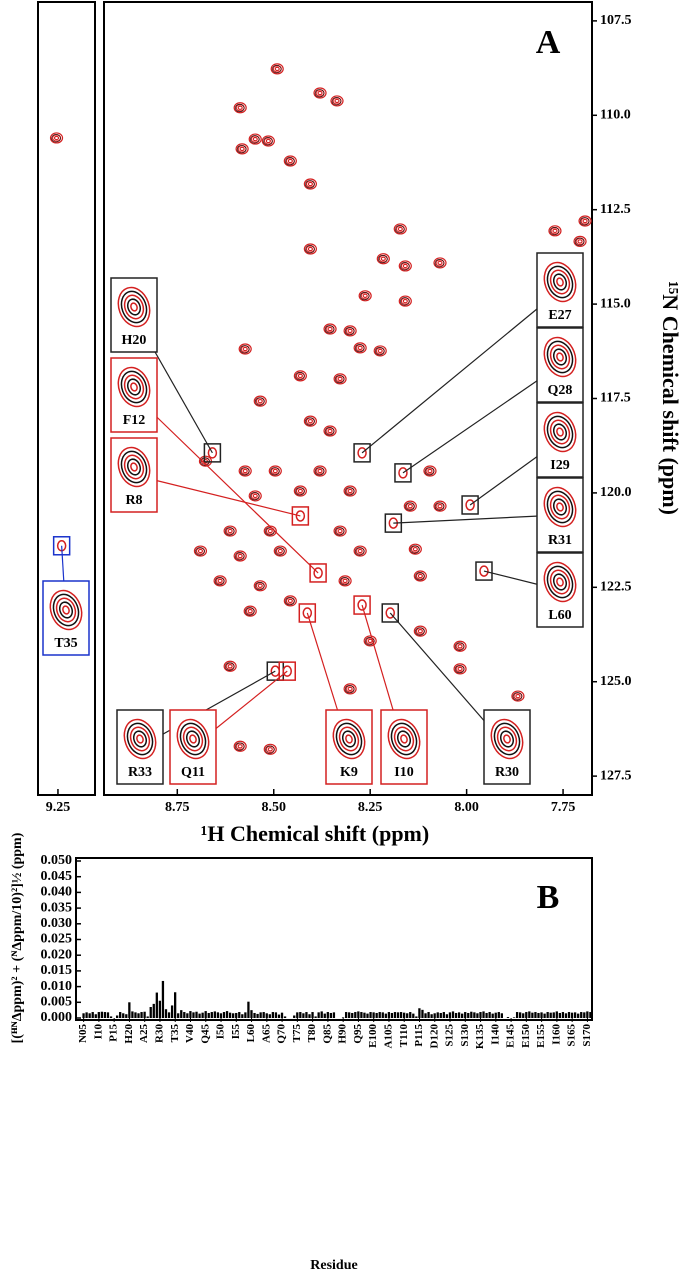  Describe the element at coordinates (373, 1036) in the screenshot. I see `x-tick-label: E100` at that location.